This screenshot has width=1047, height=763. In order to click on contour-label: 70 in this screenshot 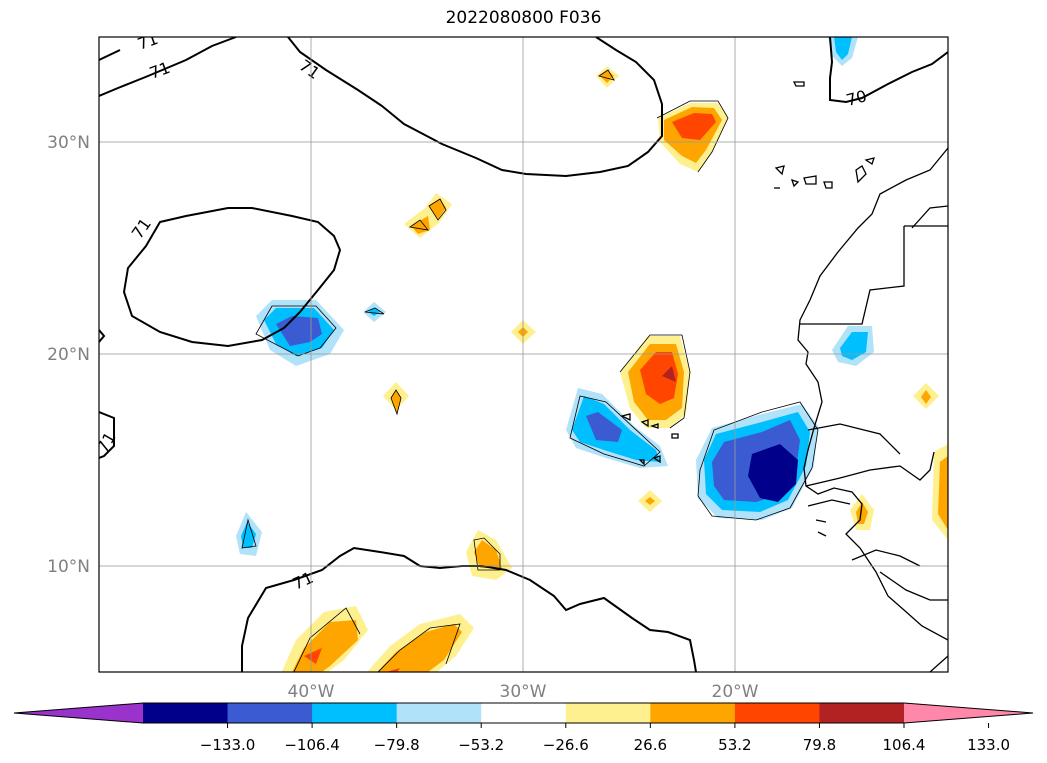, I will do `click(856, 98)`.